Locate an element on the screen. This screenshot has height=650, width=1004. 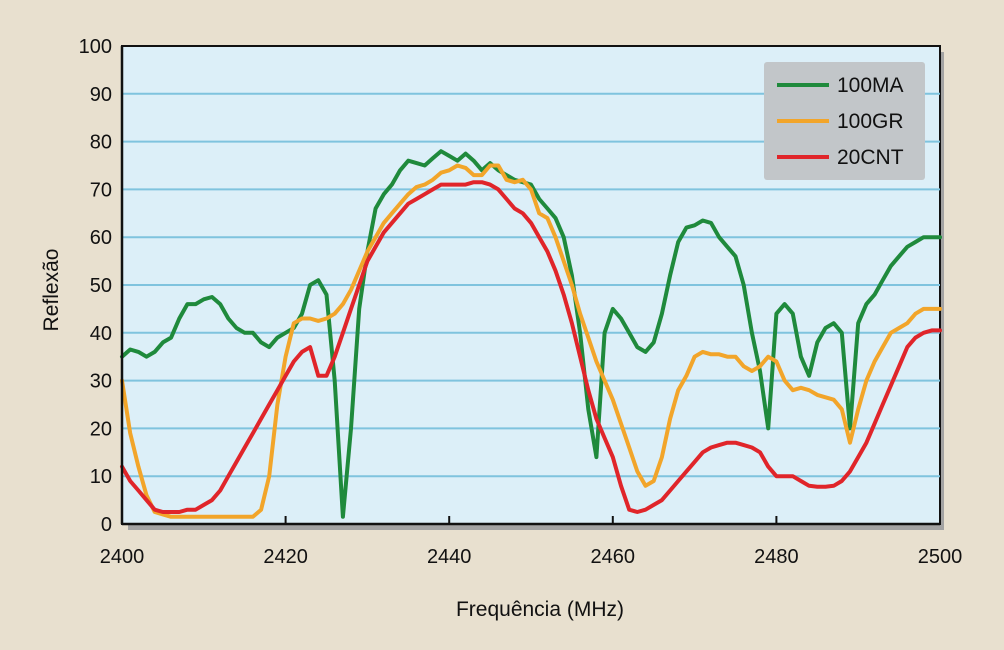
x-tick-label: 2480 is located at coordinates (776, 557).